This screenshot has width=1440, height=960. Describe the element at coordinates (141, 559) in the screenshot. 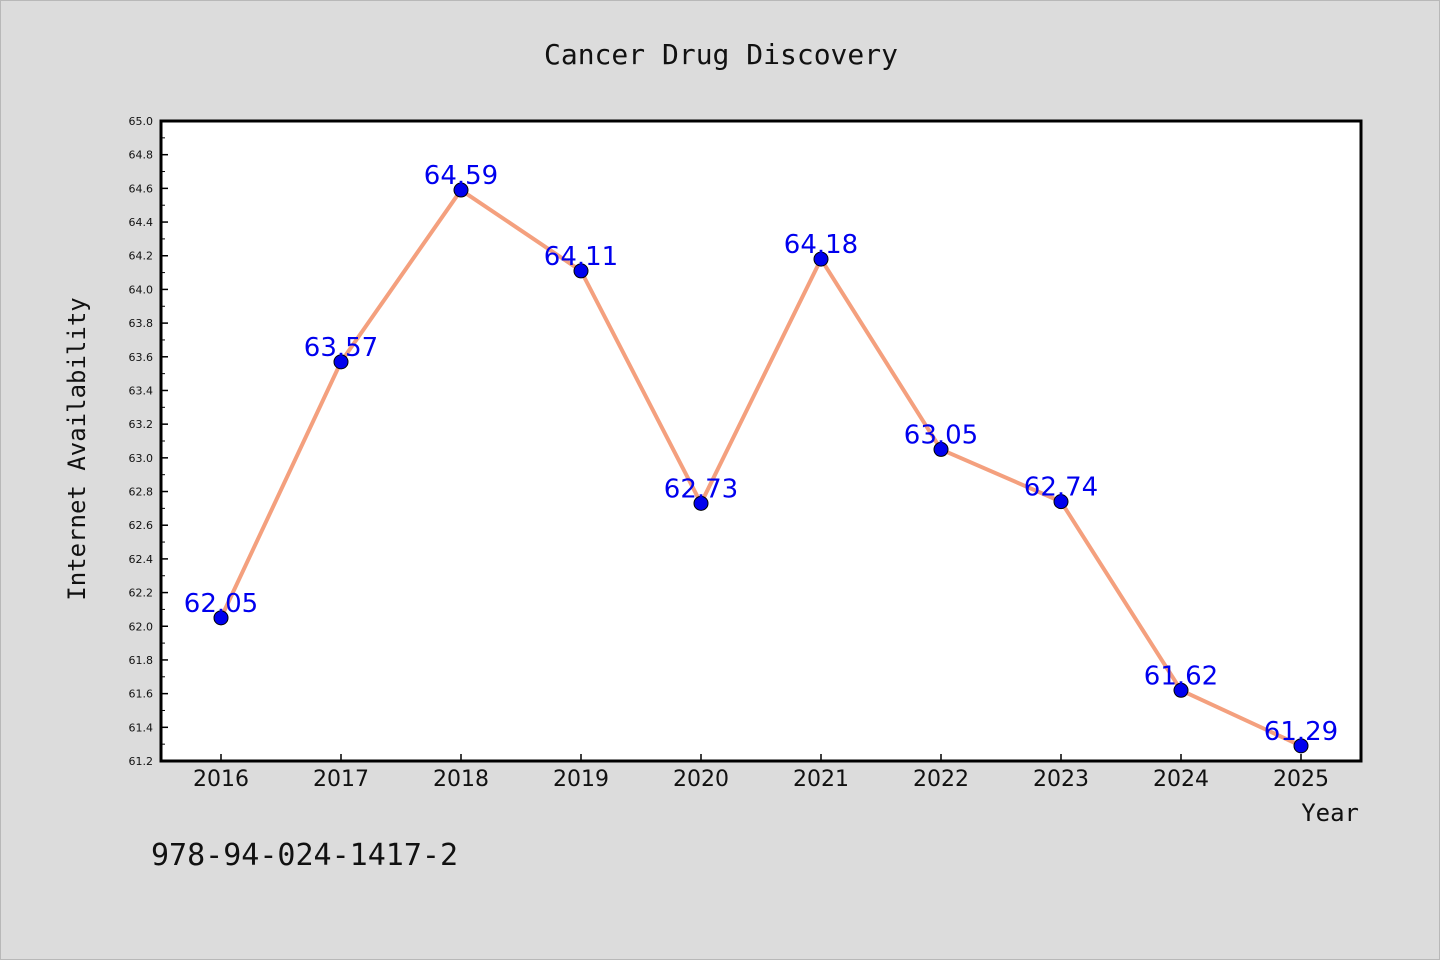

I see `y-tick-label: 62.4` at that location.